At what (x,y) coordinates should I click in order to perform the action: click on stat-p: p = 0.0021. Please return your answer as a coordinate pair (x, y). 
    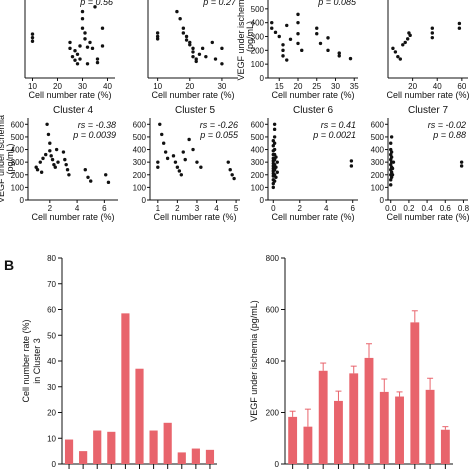
    Looking at the image, I should click on (334, 135).